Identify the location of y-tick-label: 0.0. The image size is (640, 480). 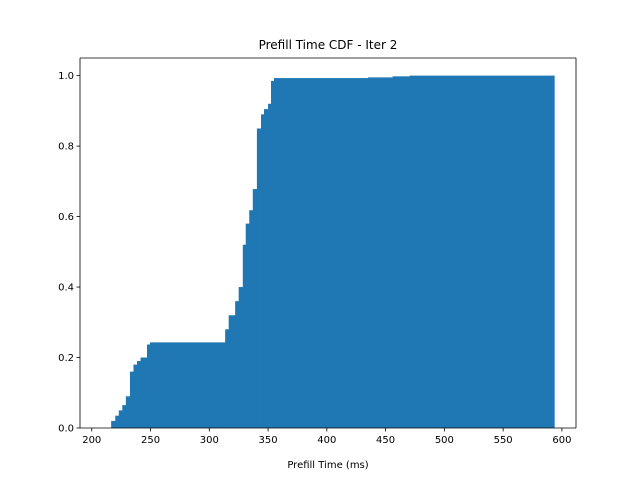
(66, 429).